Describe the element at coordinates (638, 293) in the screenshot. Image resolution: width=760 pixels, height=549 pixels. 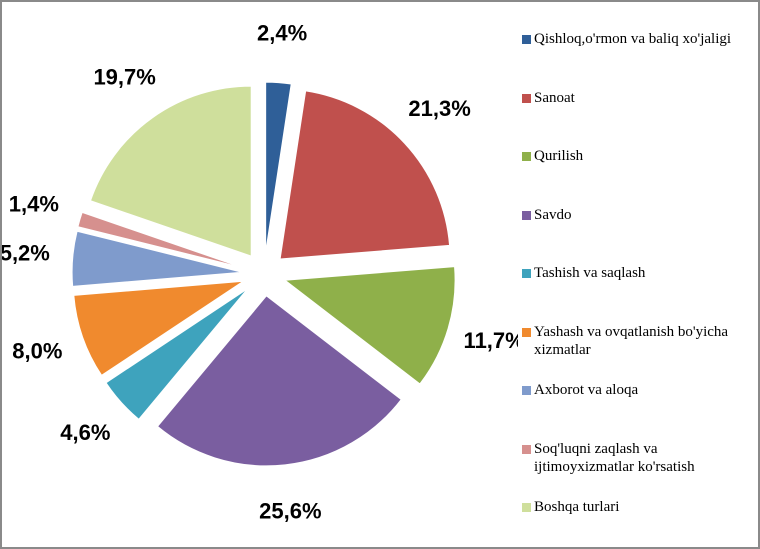
I see `legend-item: Tashish va saqlash` at that location.